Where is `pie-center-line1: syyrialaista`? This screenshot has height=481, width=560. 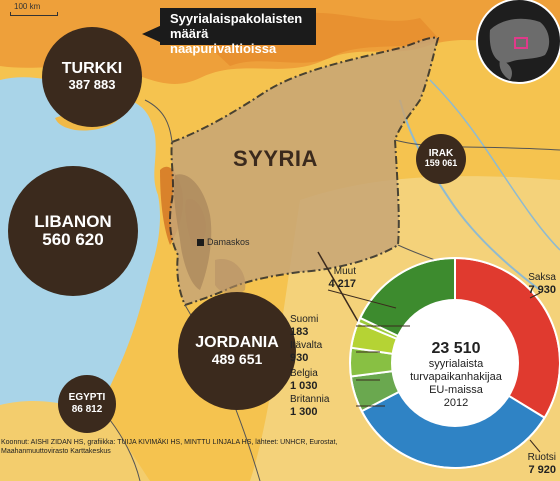
pie-center-line1: syyrialaista is located at coordinates (456, 364).